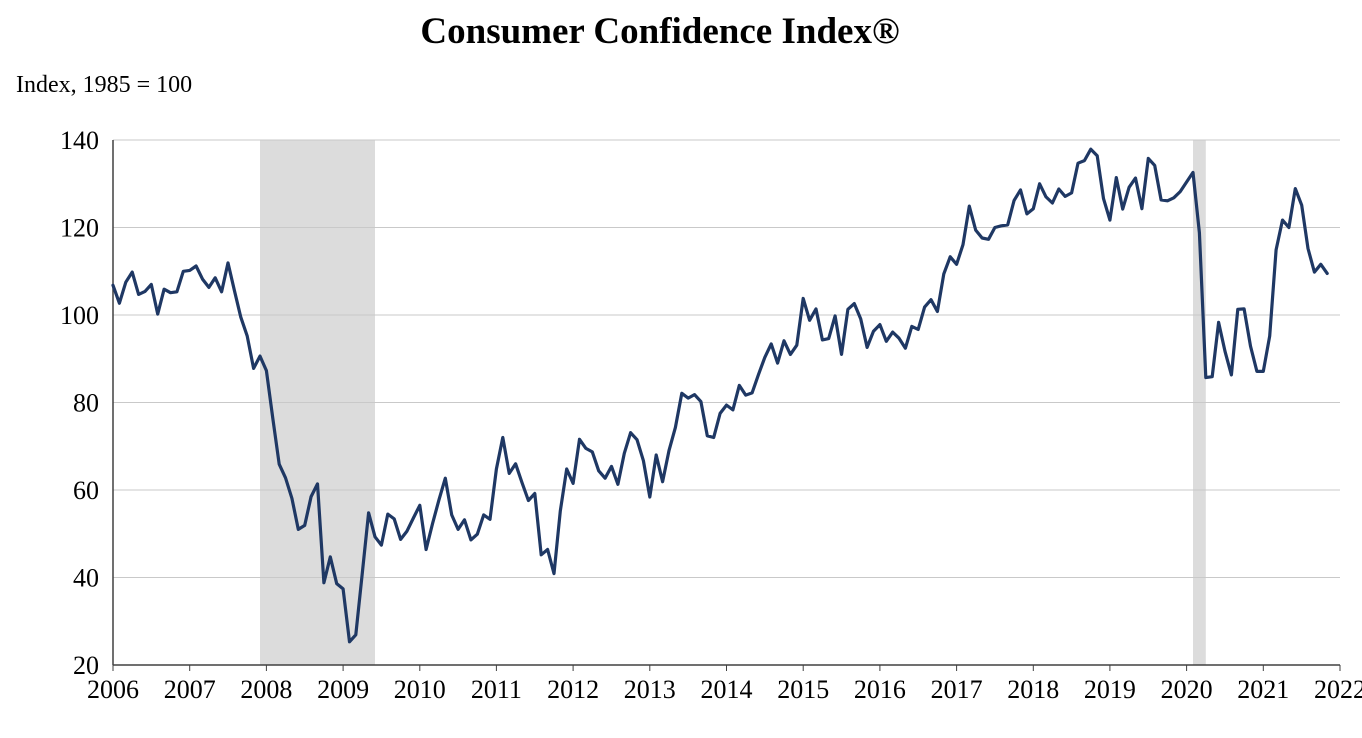 The width and height of the screenshot is (1362, 738). Describe the element at coordinates (86, 578) in the screenshot. I see `y-tick-label: 40` at that location.